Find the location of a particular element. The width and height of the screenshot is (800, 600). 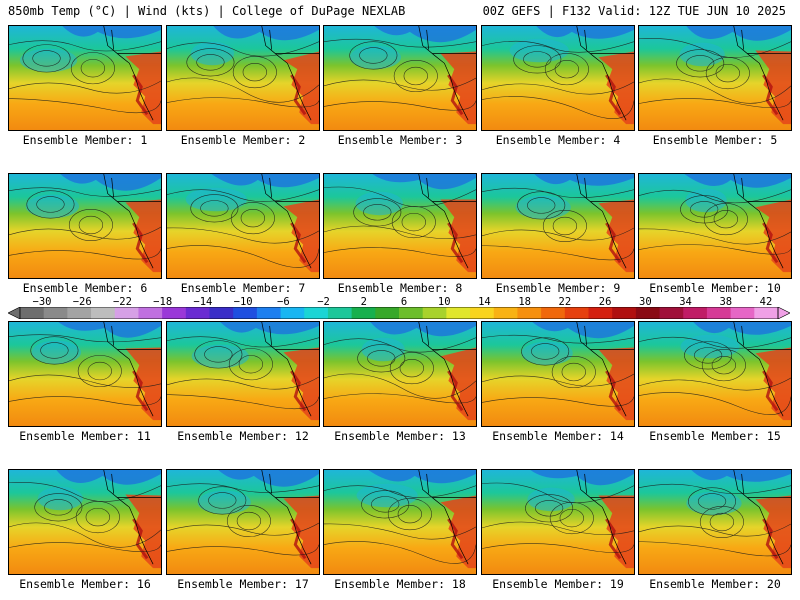

colorbar-tick-label: 30 is located at coordinates (645, 302).